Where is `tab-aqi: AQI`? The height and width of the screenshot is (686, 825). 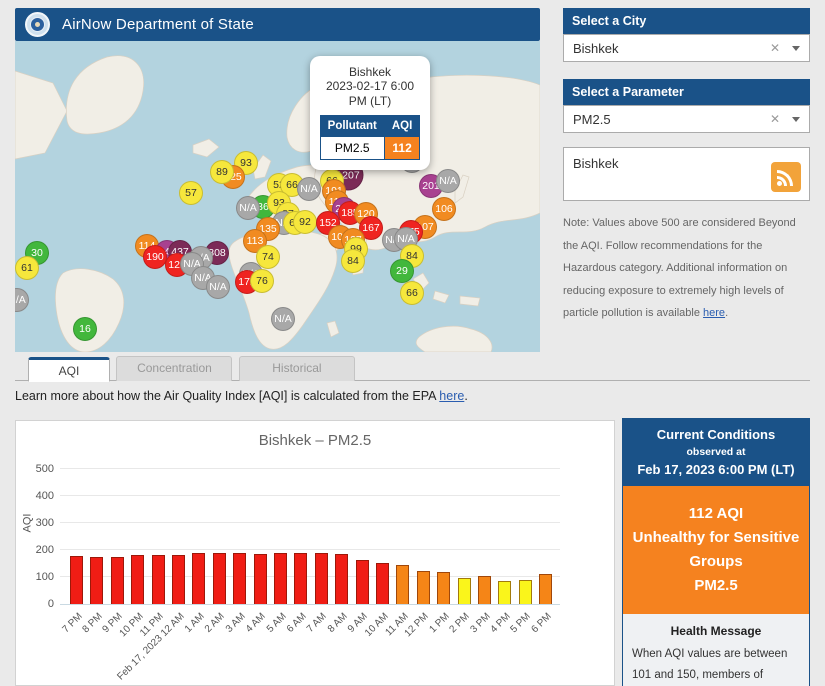 tab-aqi: AQI is located at coordinates (69, 369).